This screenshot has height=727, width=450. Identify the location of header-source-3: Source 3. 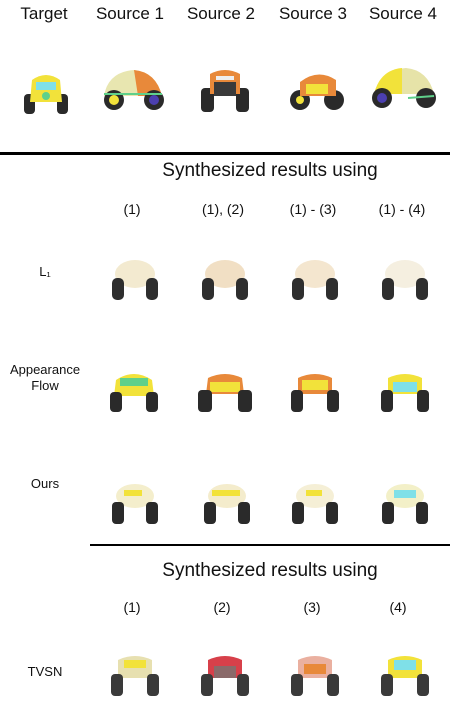
(313, 13).